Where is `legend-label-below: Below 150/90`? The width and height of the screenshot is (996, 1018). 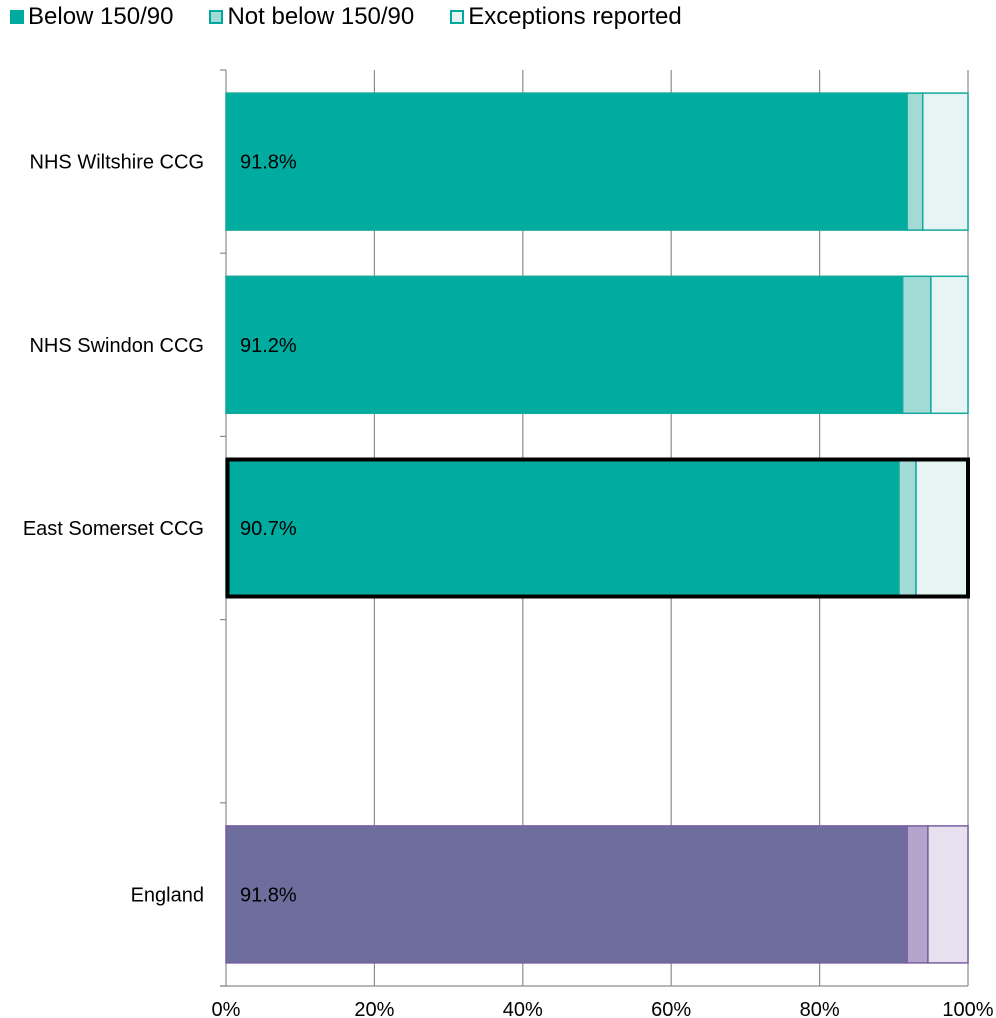 legend-label-below: Below 150/90 is located at coordinates (101, 16).